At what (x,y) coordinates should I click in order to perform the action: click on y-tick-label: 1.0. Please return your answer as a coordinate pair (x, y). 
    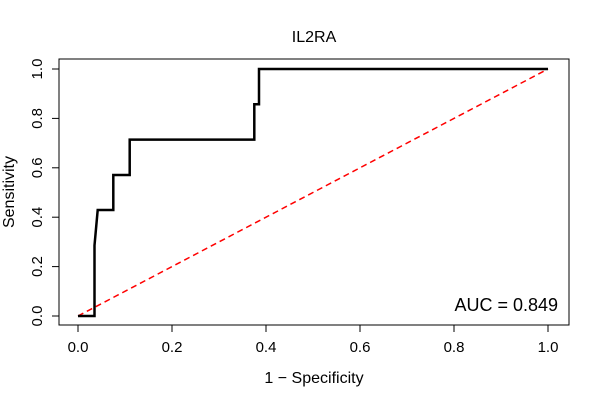
    Looking at the image, I should click on (37, 69).